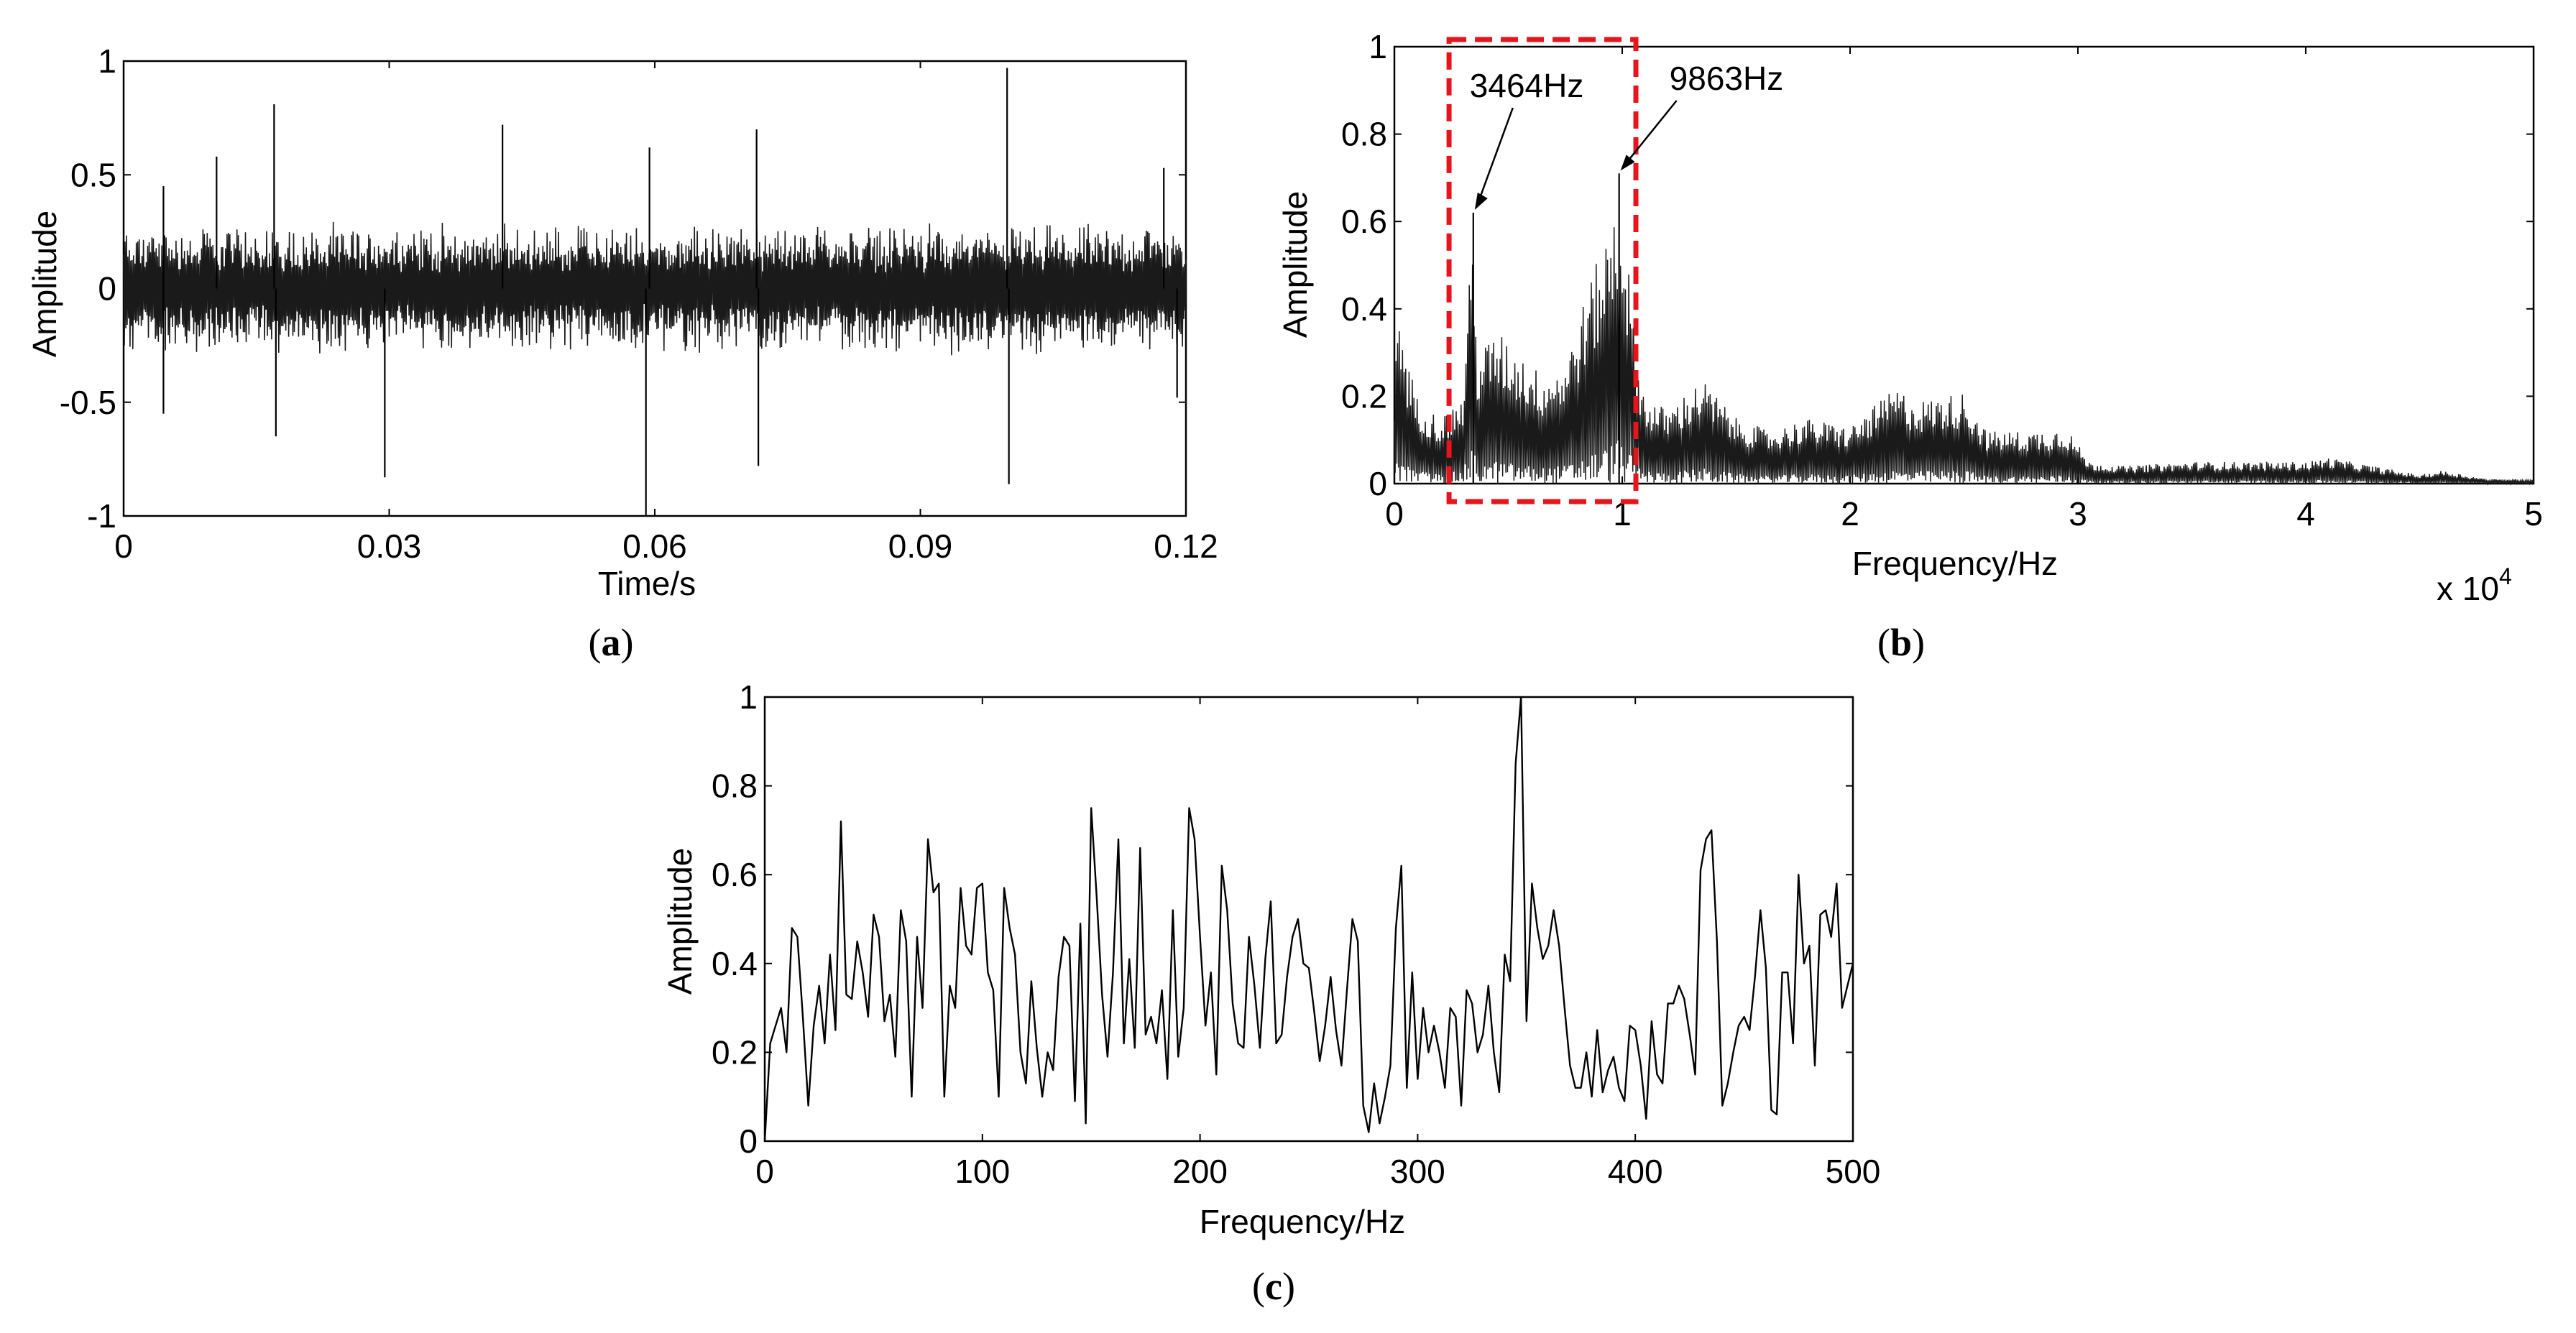  I want to click on chart-a-panel-label: (a), so click(611, 643).